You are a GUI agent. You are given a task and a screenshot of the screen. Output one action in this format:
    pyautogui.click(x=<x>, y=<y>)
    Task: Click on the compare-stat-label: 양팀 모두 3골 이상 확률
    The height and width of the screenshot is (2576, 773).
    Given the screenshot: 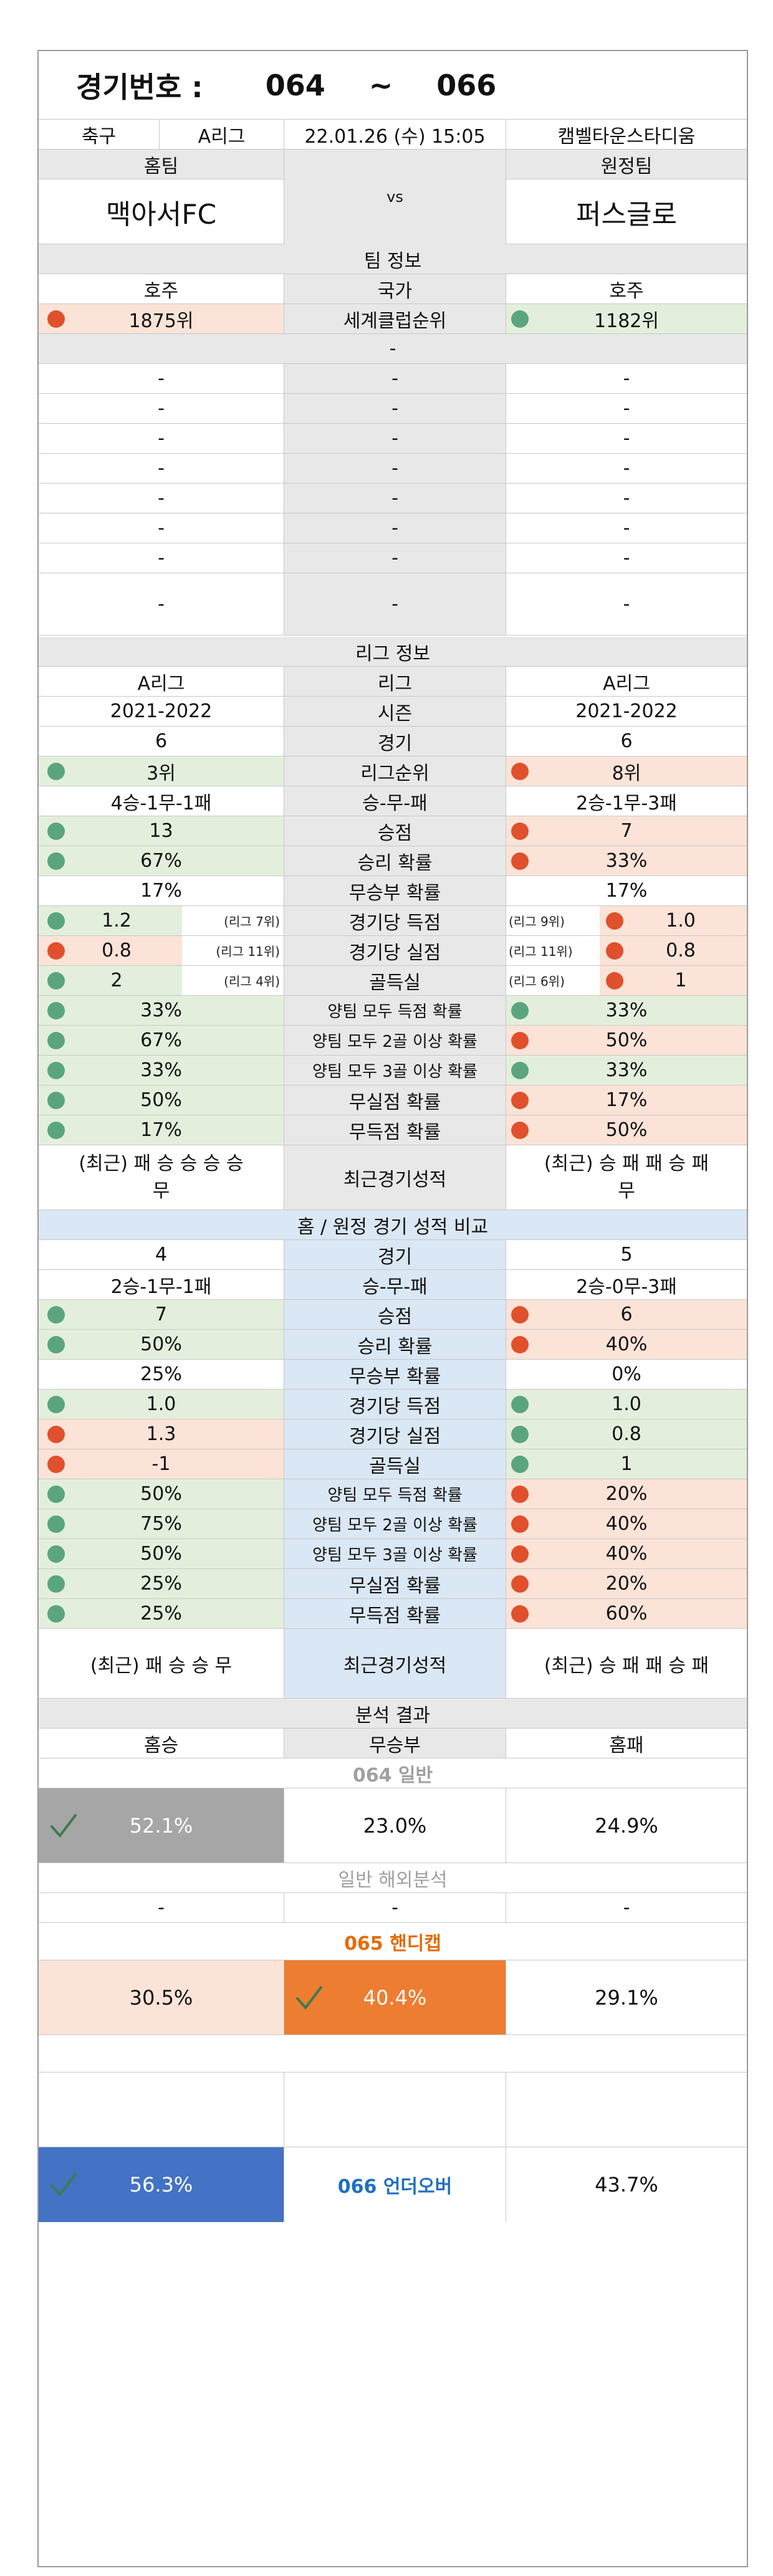 What is the action you would take?
    pyautogui.click(x=395, y=1553)
    